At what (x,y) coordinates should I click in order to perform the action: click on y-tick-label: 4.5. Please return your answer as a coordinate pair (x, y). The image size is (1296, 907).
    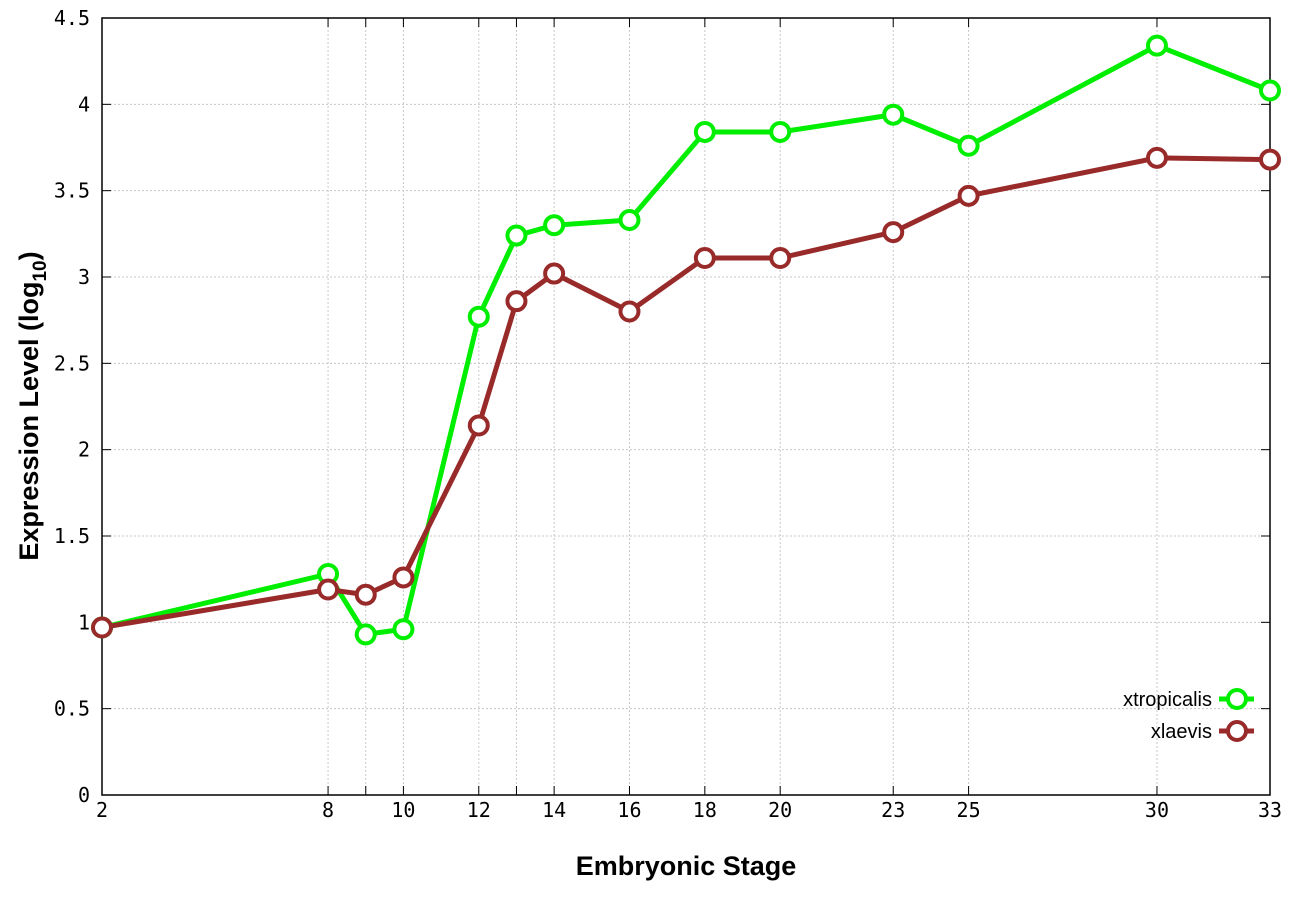
    Looking at the image, I should click on (72, 18).